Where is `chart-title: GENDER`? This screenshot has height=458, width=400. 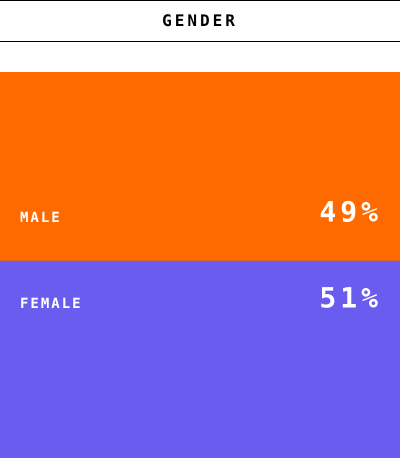
chart-title: GENDER is located at coordinates (200, 21).